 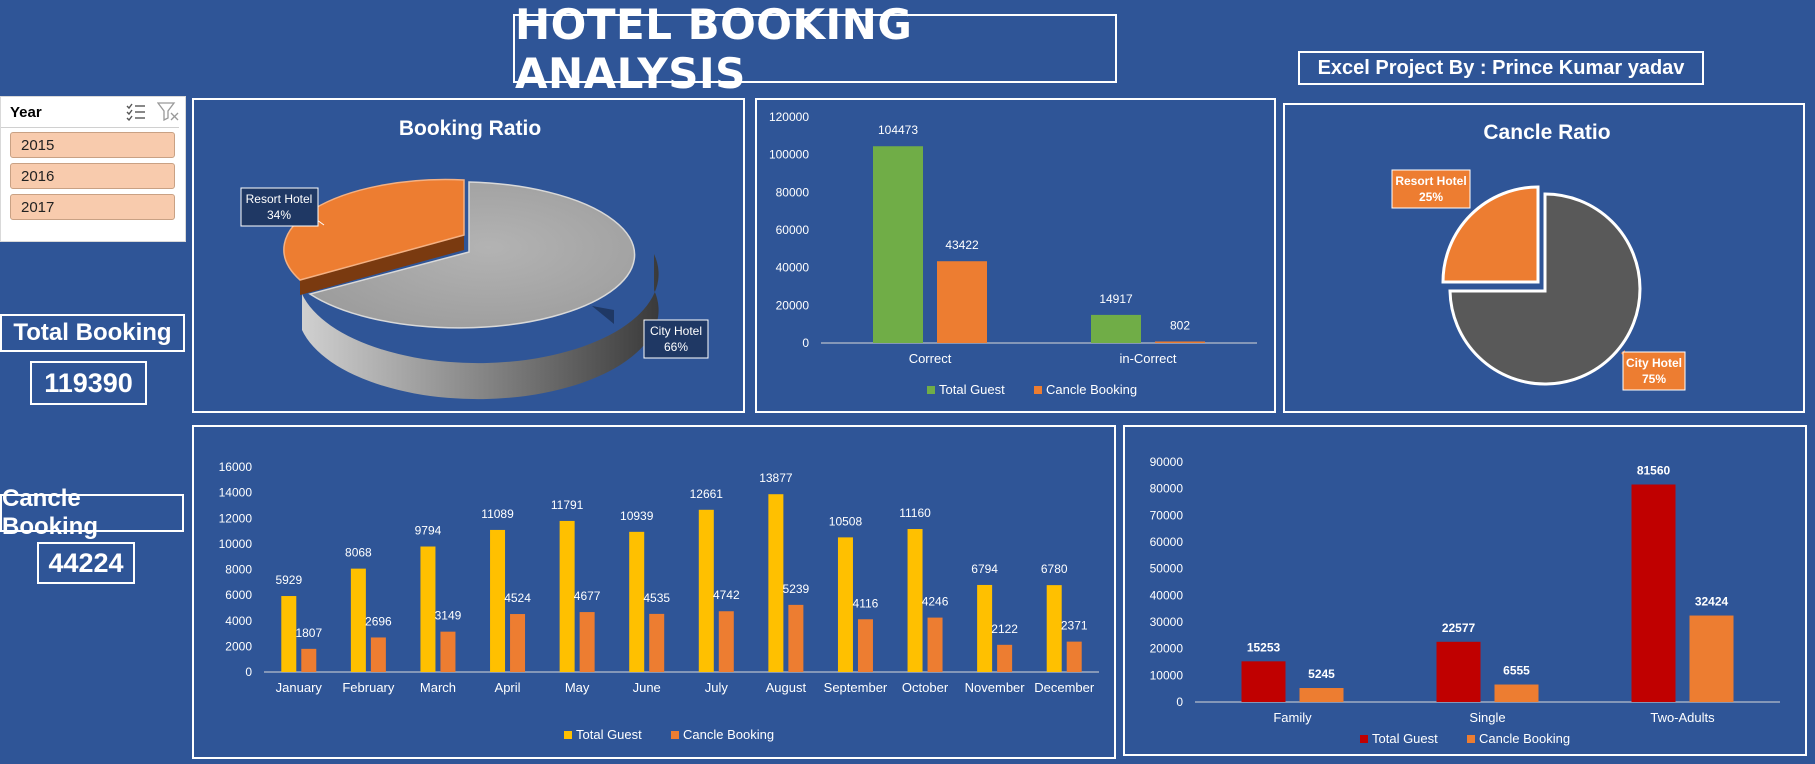 I want to click on y-tick-label: 16000, so click(x=236, y=467).